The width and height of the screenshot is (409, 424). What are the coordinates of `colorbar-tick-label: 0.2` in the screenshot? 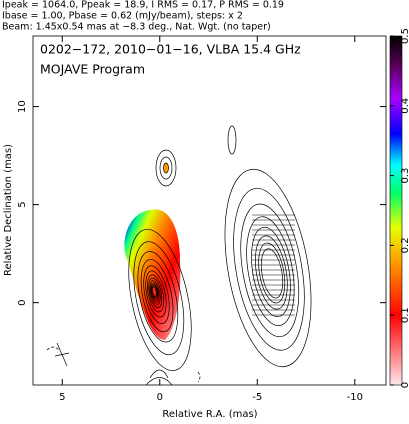 It's located at (404, 245).